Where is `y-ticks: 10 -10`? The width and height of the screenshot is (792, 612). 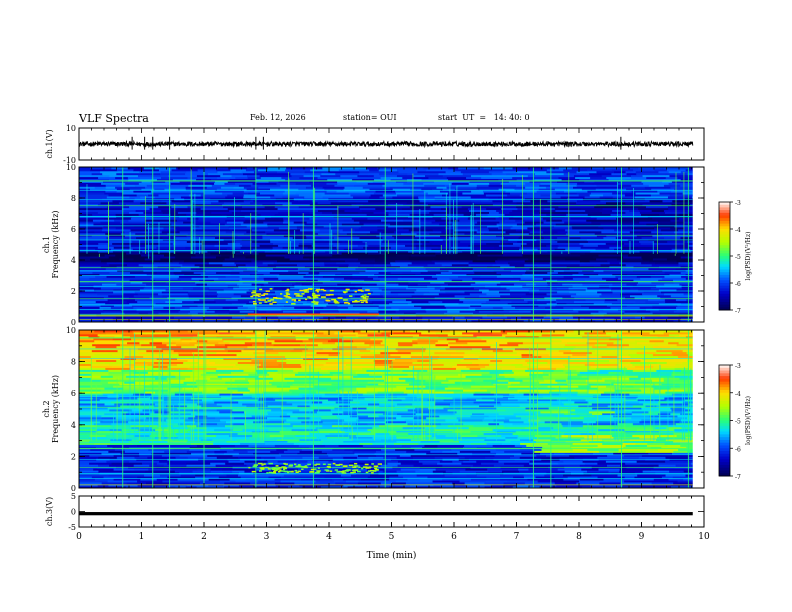
y-ticks: 10 -10 is located at coordinates (383, 144).